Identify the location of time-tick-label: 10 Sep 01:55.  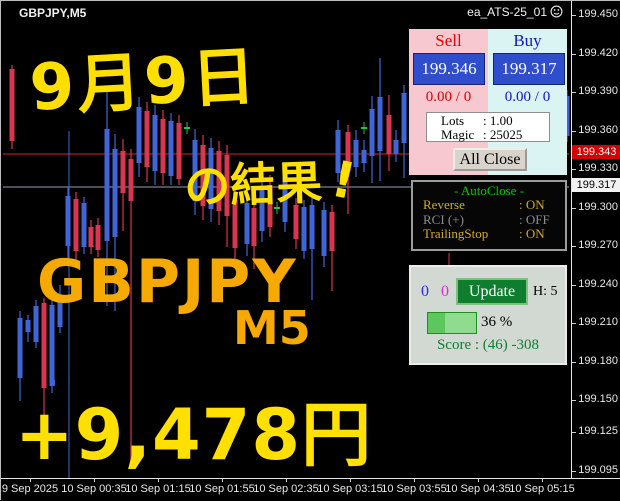
(222, 489).